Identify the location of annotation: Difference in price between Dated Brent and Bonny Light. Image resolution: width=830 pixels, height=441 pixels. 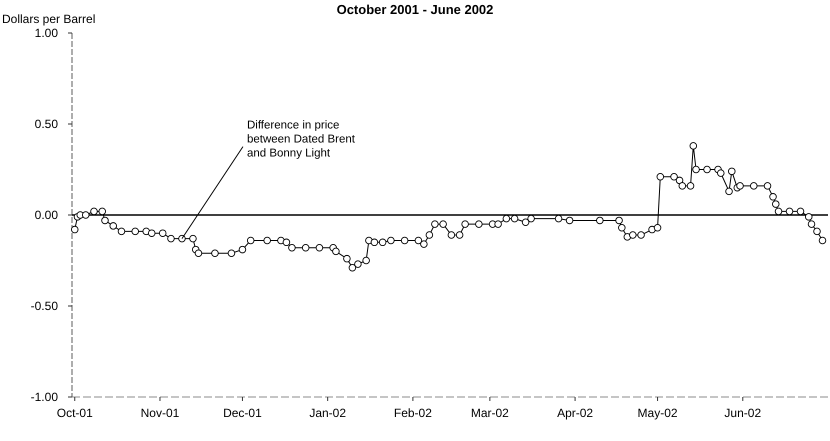
(301, 140).